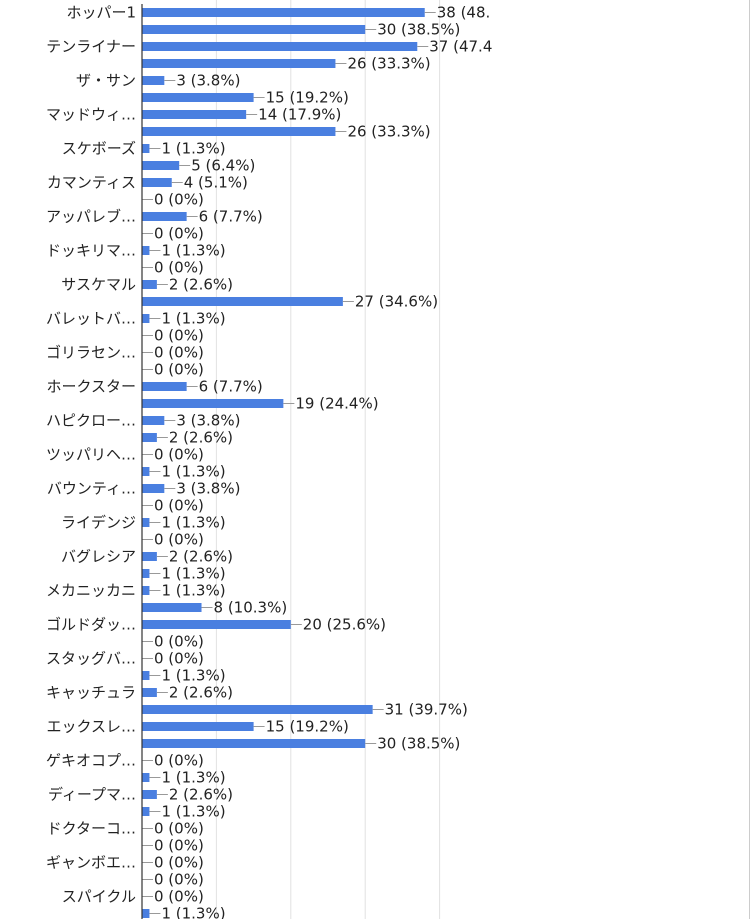 The image size is (750, 919). Describe the element at coordinates (98, 557) in the screenshot. I see `category-label: バグレシア` at that location.